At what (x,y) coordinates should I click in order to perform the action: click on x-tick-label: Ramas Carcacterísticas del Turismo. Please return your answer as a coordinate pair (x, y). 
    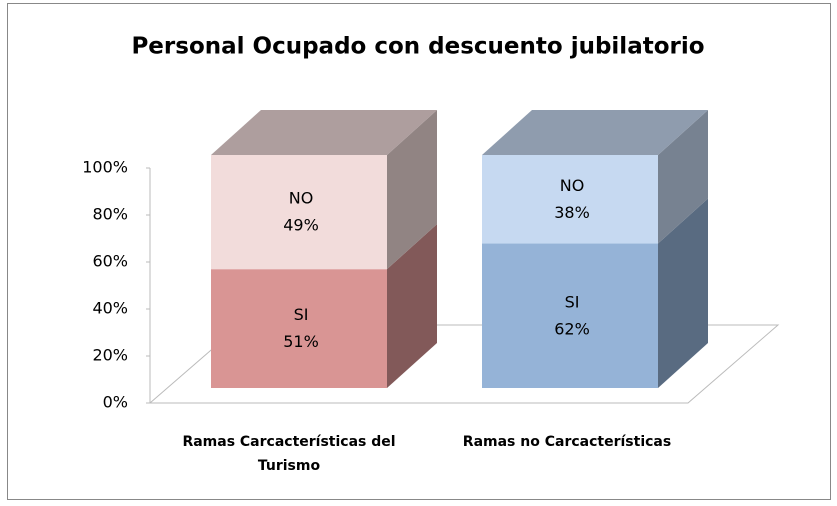
    Looking at the image, I should click on (289, 454).